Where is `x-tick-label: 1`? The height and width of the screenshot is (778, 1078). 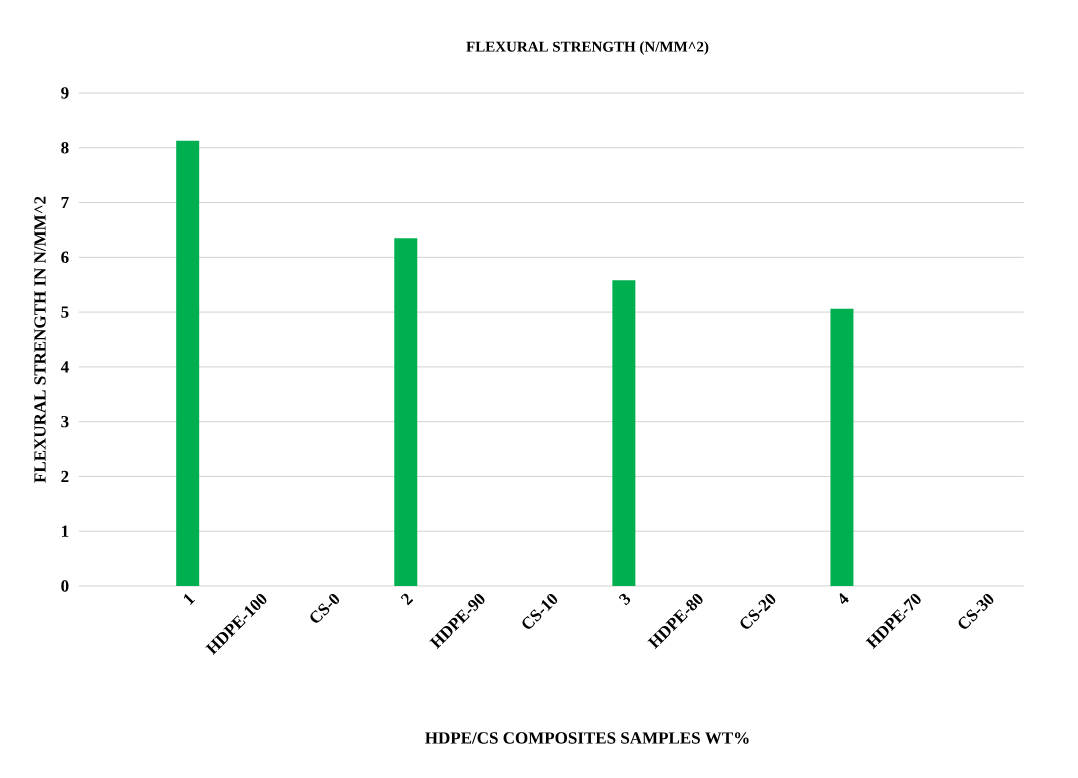
x-tick-label: 1 is located at coordinates (189, 599).